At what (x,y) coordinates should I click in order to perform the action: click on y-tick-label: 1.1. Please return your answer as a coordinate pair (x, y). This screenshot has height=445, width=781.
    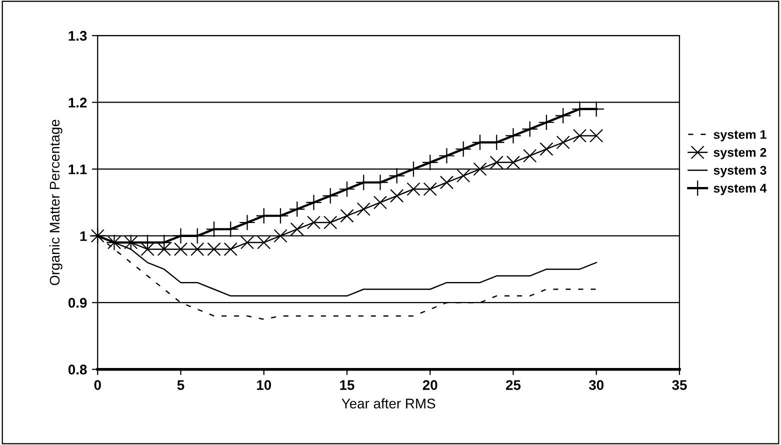
    Looking at the image, I should click on (77, 169).